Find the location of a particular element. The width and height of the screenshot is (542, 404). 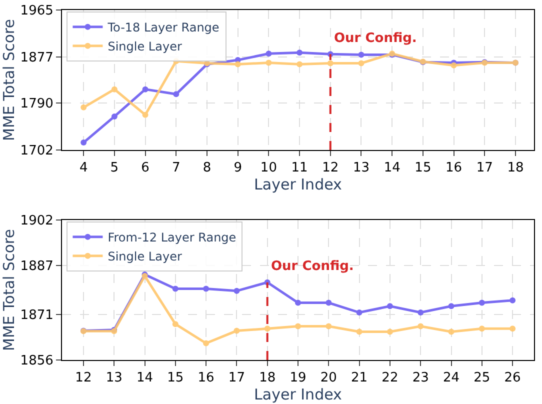

x-tick-label: 5 is located at coordinates (114, 168).